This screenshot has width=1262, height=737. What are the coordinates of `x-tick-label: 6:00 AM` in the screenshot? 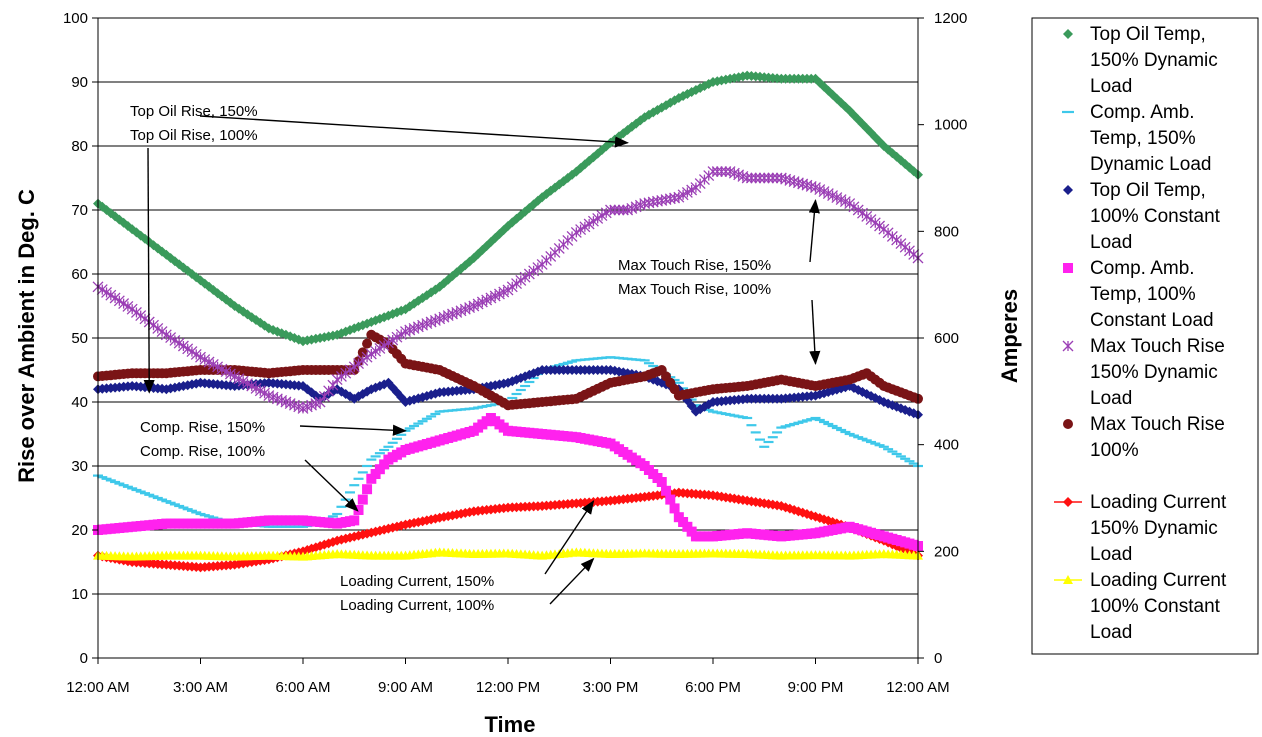 It's located at (302, 687).